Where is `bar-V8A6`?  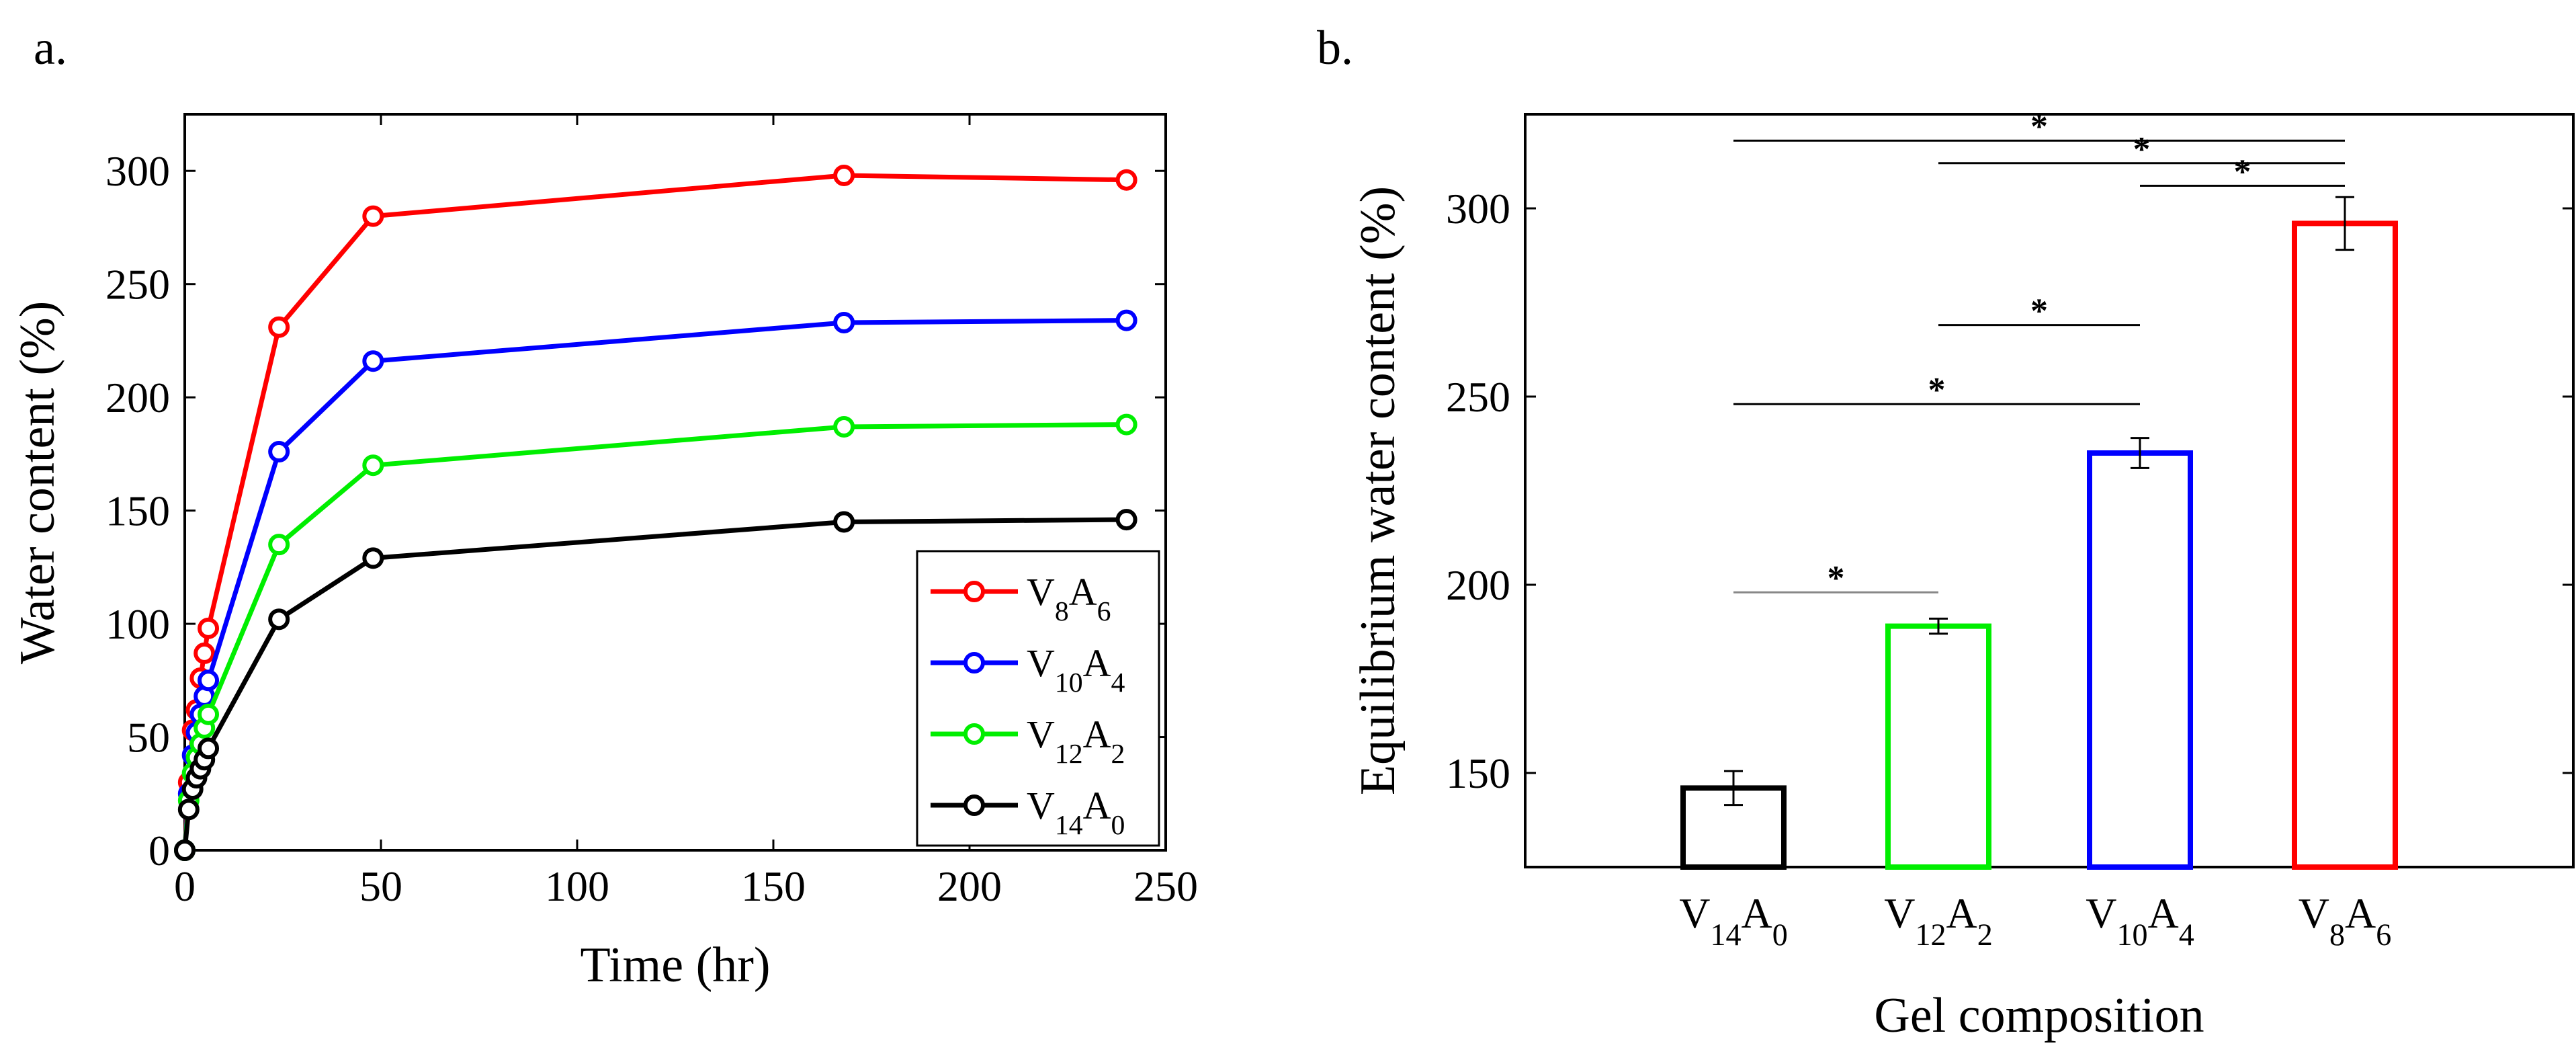
bar-V8A6 is located at coordinates (2345, 545).